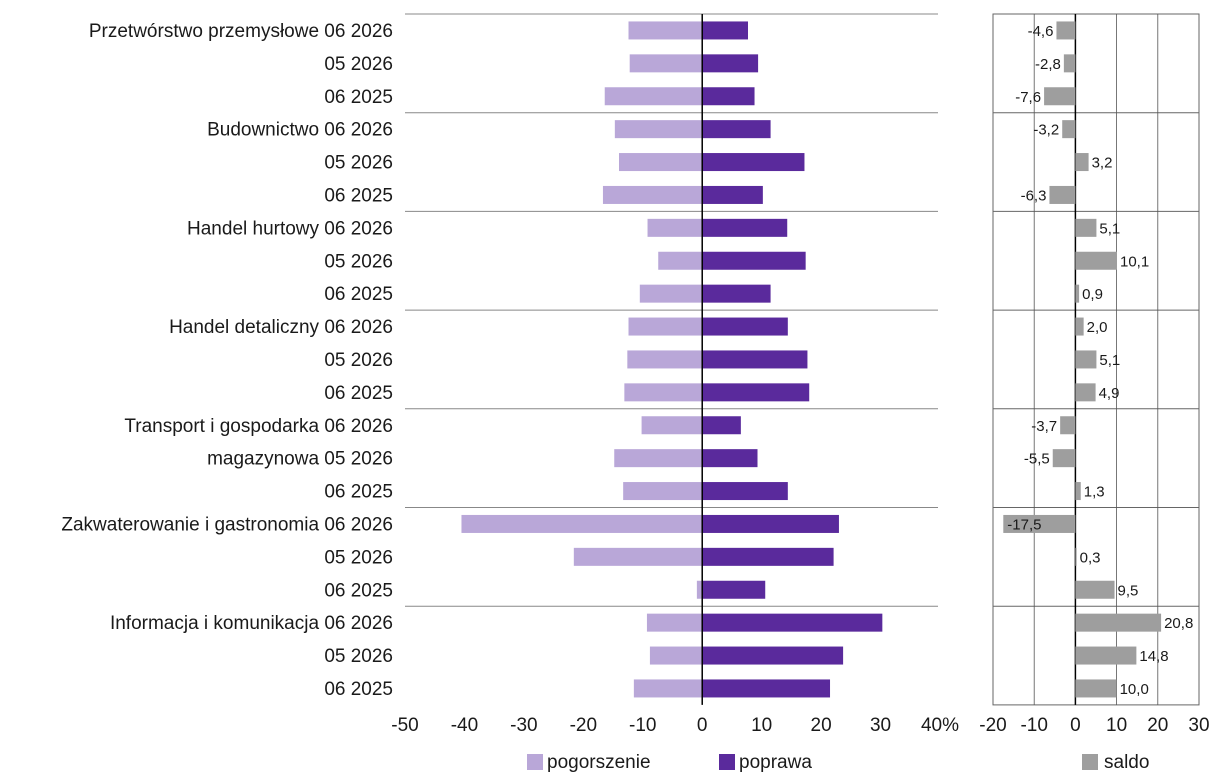 Image resolution: width=1213 pixels, height=773 pixels. What do you see at coordinates (1044, 426) in the screenshot?
I see `saldo-data-label: -3,7` at bounding box center [1044, 426].